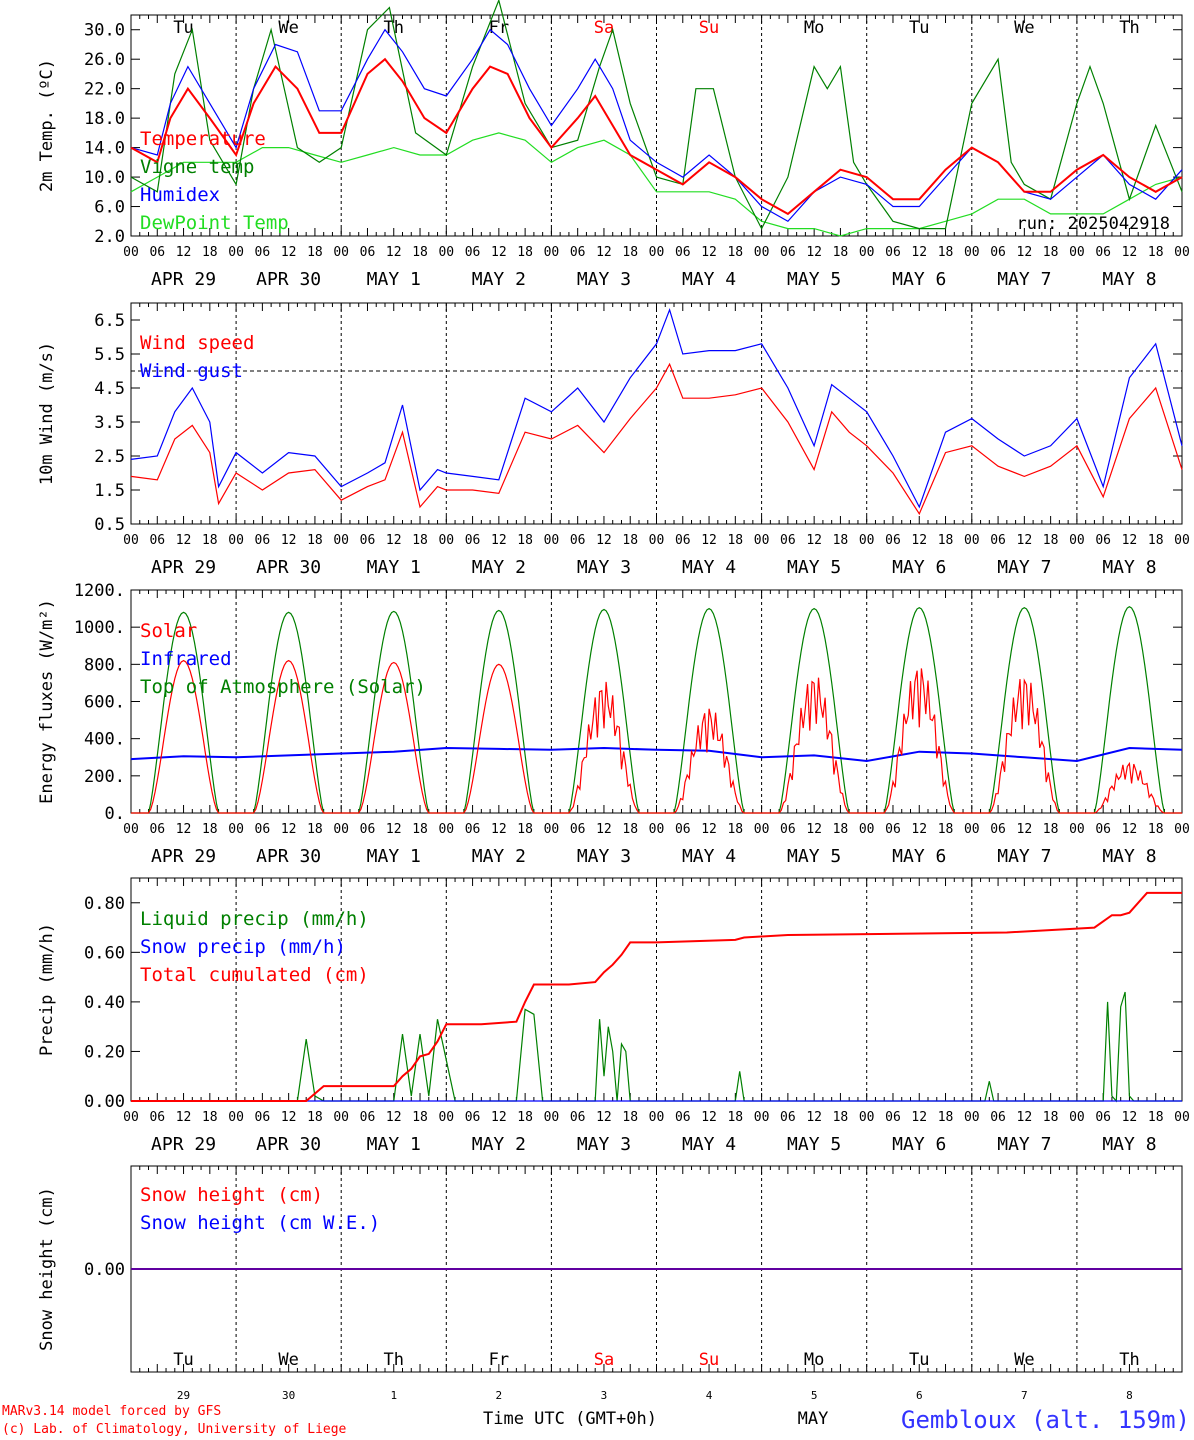  What do you see at coordinates (47, 989) in the screenshot?
I see `y-axis-label: Precip (mm/h)` at bounding box center [47, 989].